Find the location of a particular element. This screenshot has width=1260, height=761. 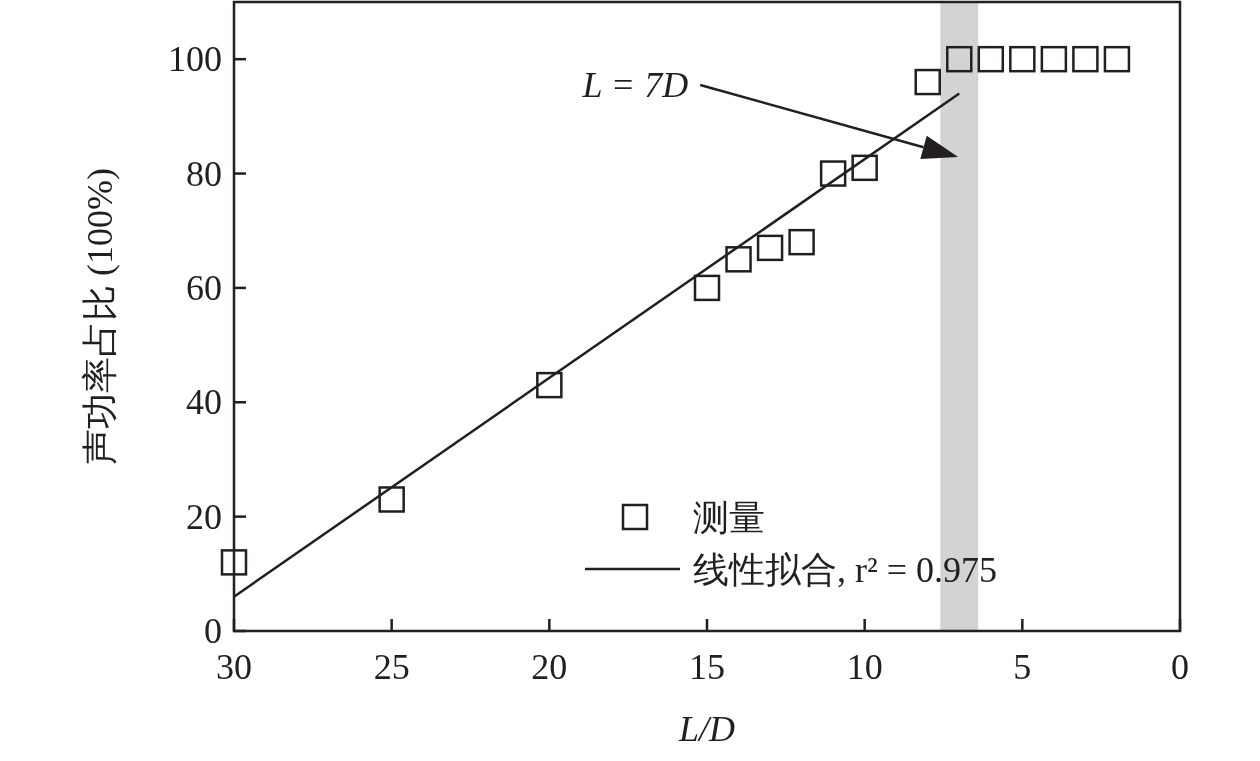

y-axis-title: 声功率占比 (100%) is located at coordinates (100, 316).